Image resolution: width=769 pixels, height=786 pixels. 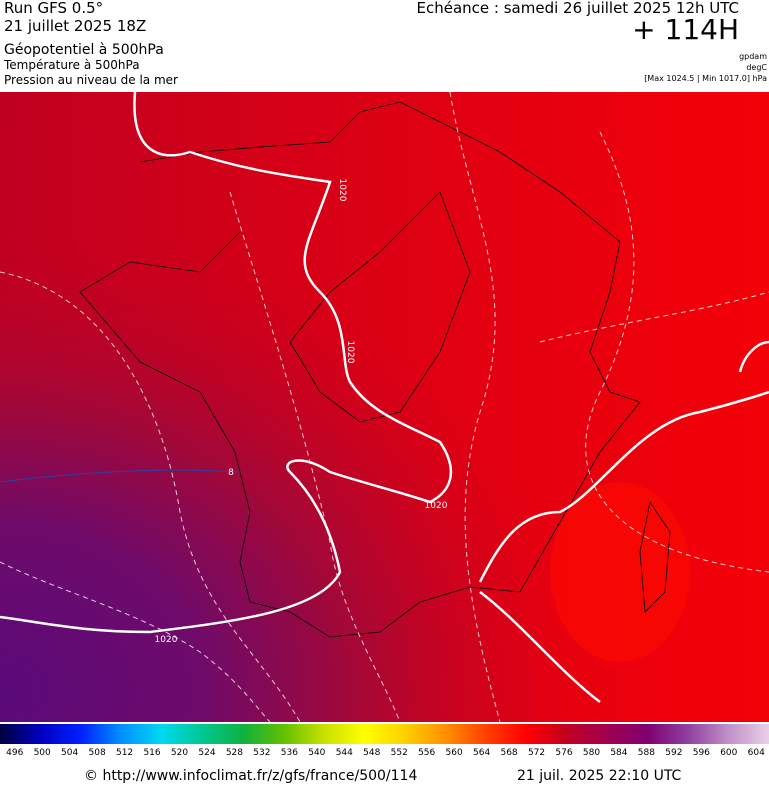 What do you see at coordinates (97, 753) in the screenshot?
I see `scale-label: 508` at bounding box center [97, 753].